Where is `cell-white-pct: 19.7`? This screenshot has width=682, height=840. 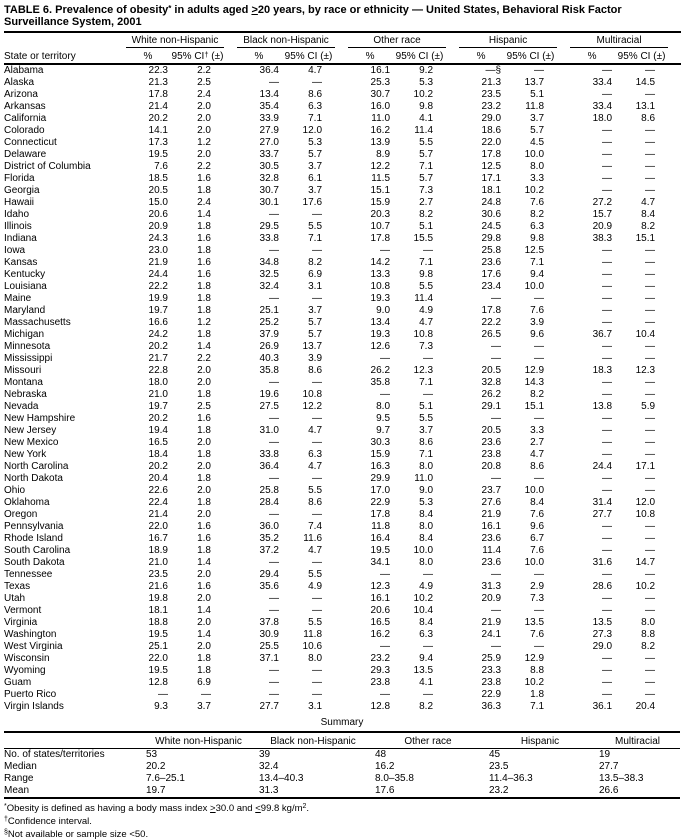
cell-white-pct: 19.7 is located at coordinates (158, 310).